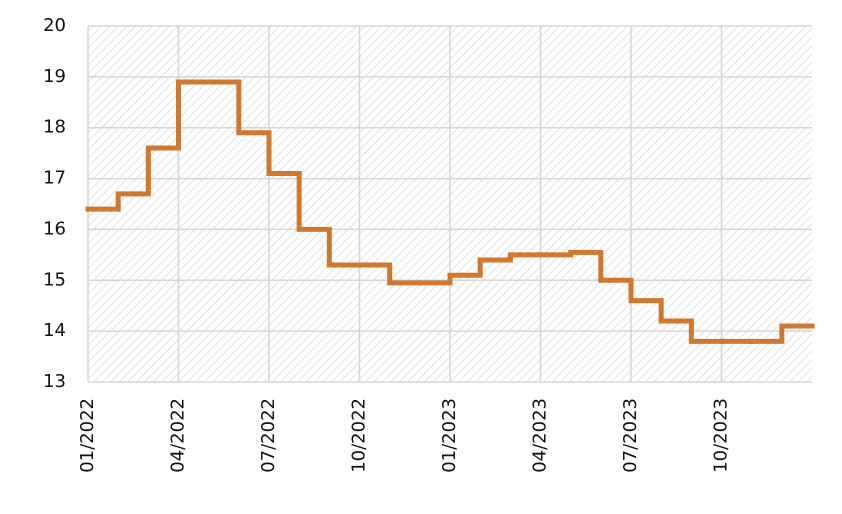  What do you see at coordinates (54, 228) in the screenshot?
I see `y-tick-label: 16` at bounding box center [54, 228].